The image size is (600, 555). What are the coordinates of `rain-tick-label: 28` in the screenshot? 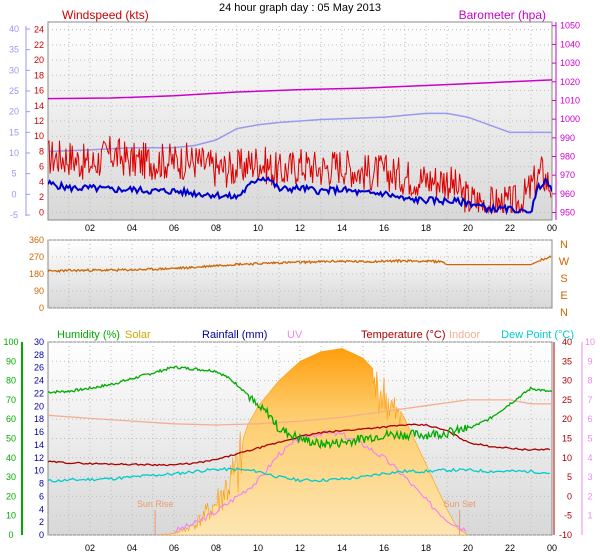 It's located at (39, 355).